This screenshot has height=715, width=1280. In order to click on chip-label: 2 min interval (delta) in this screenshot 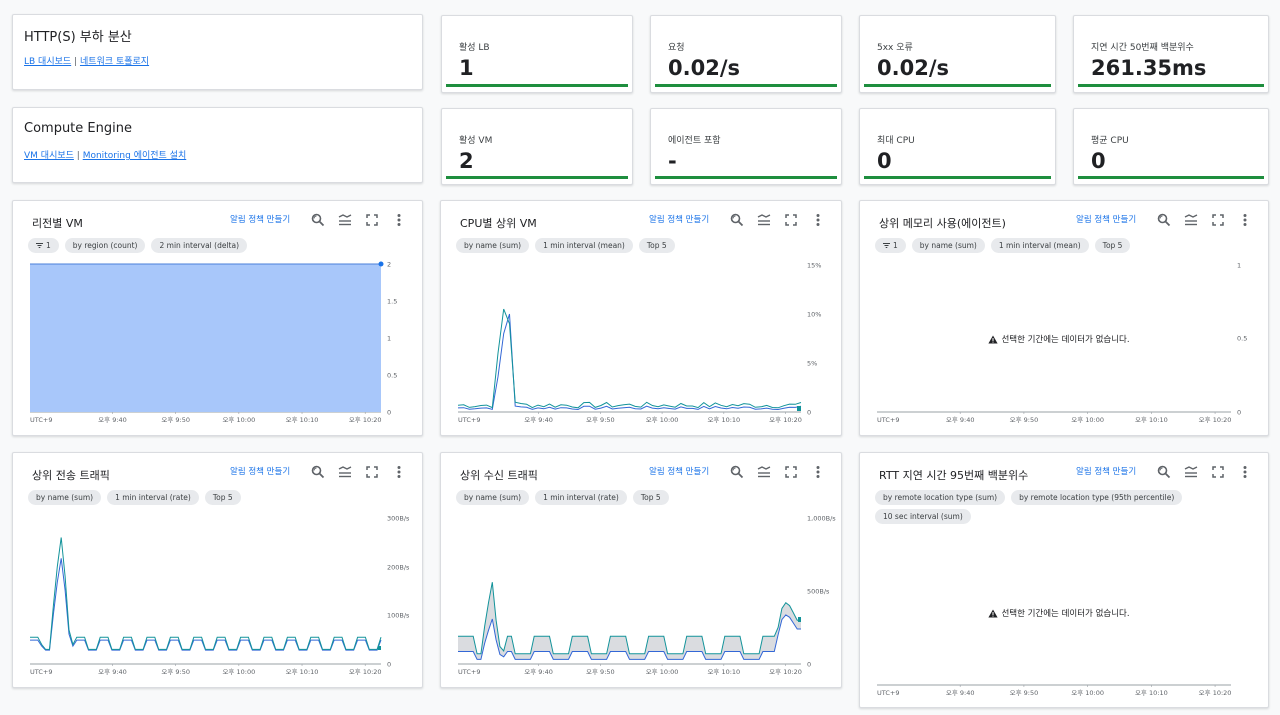, I will do `click(199, 245)`.